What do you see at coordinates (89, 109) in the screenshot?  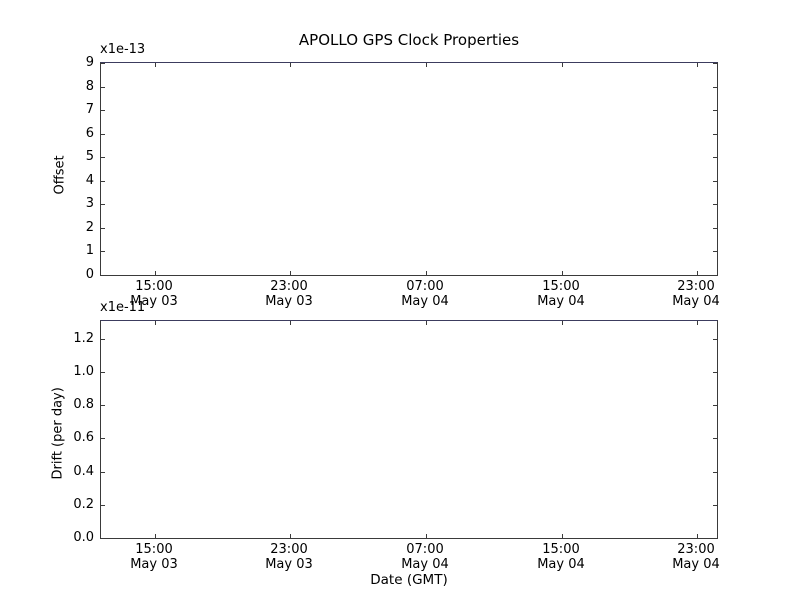 I see `y-tick-label: 7` at bounding box center [89, 109].